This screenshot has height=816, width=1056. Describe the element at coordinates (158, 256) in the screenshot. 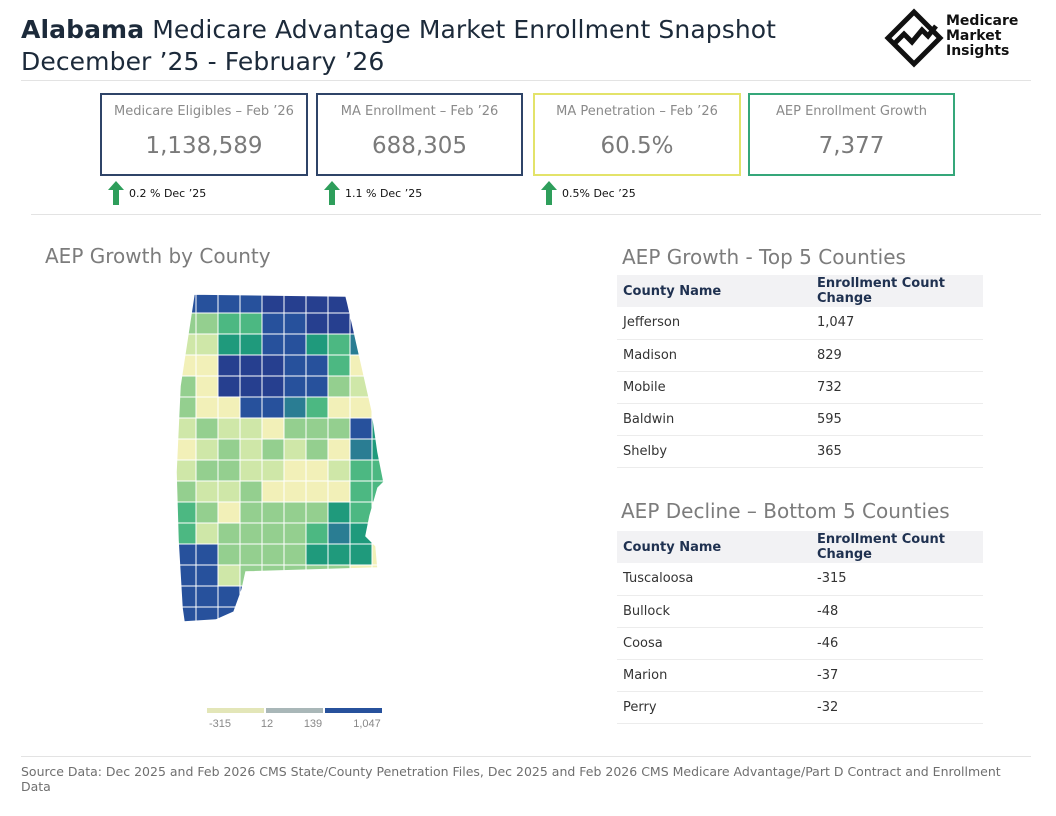

I see `map-section-title: AEP Growth by County` at that location.